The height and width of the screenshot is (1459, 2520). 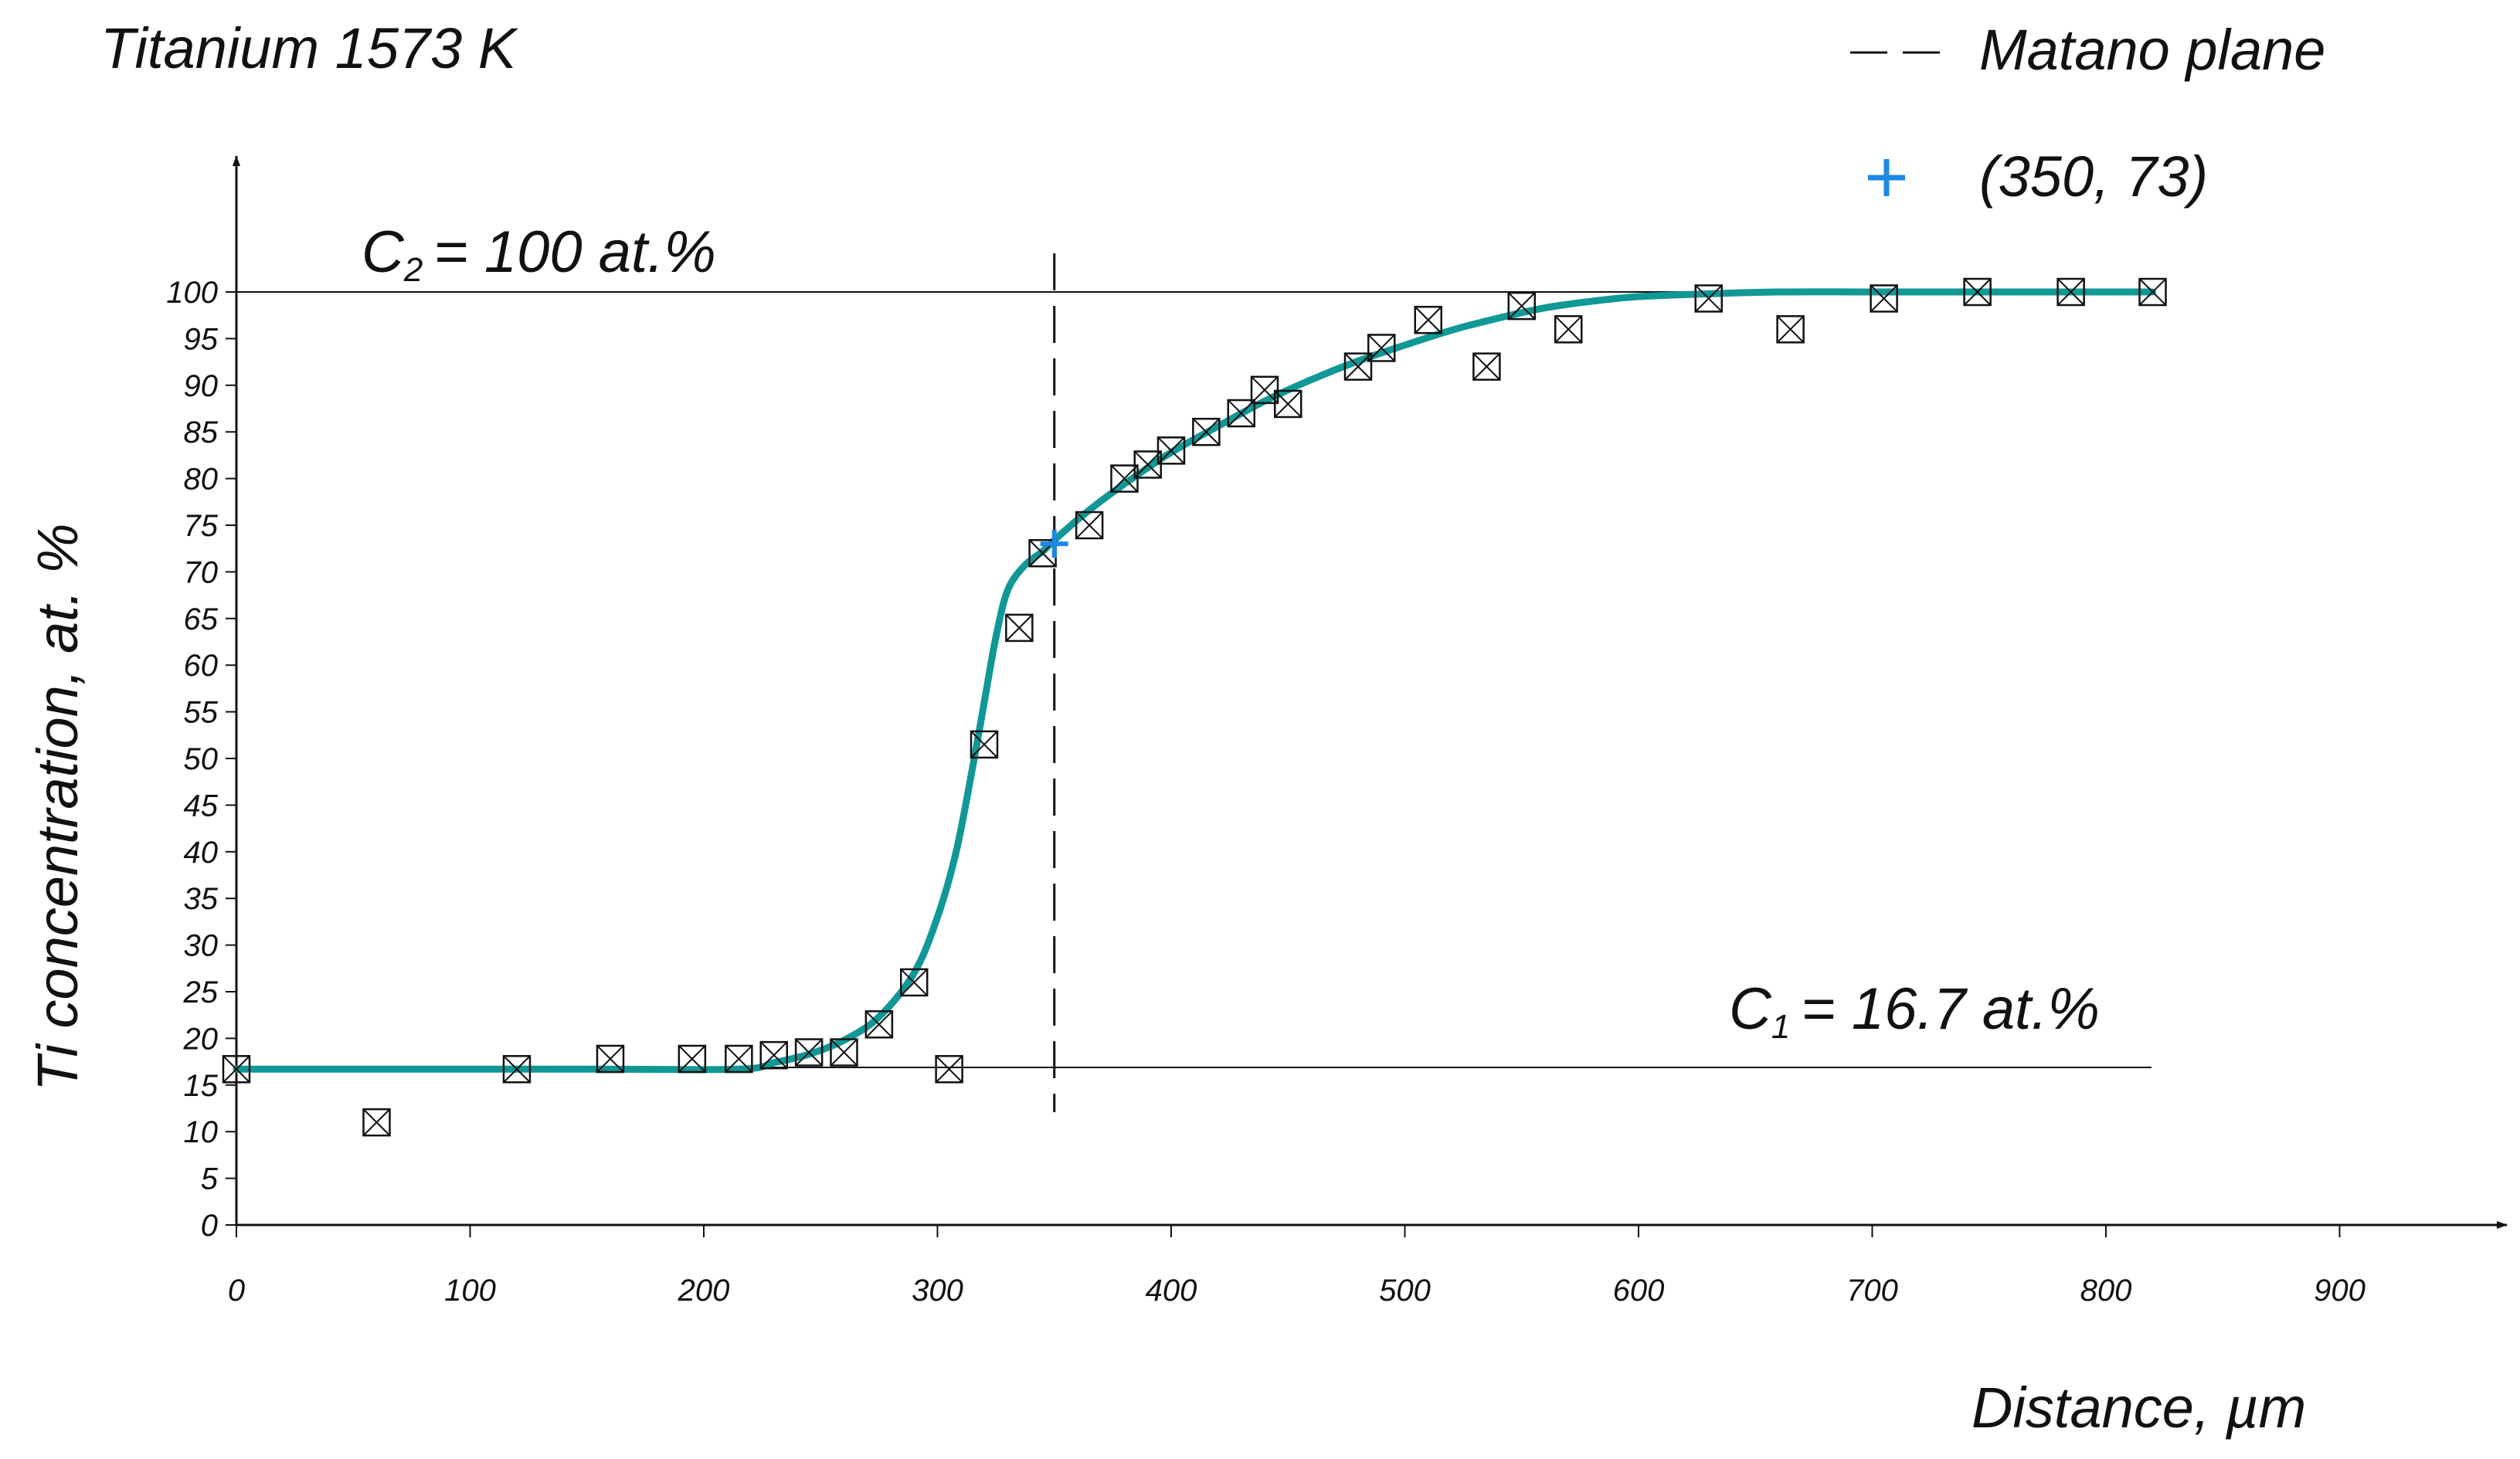 I want to click on y-tick-label: 30, so click(x=201, y=946).